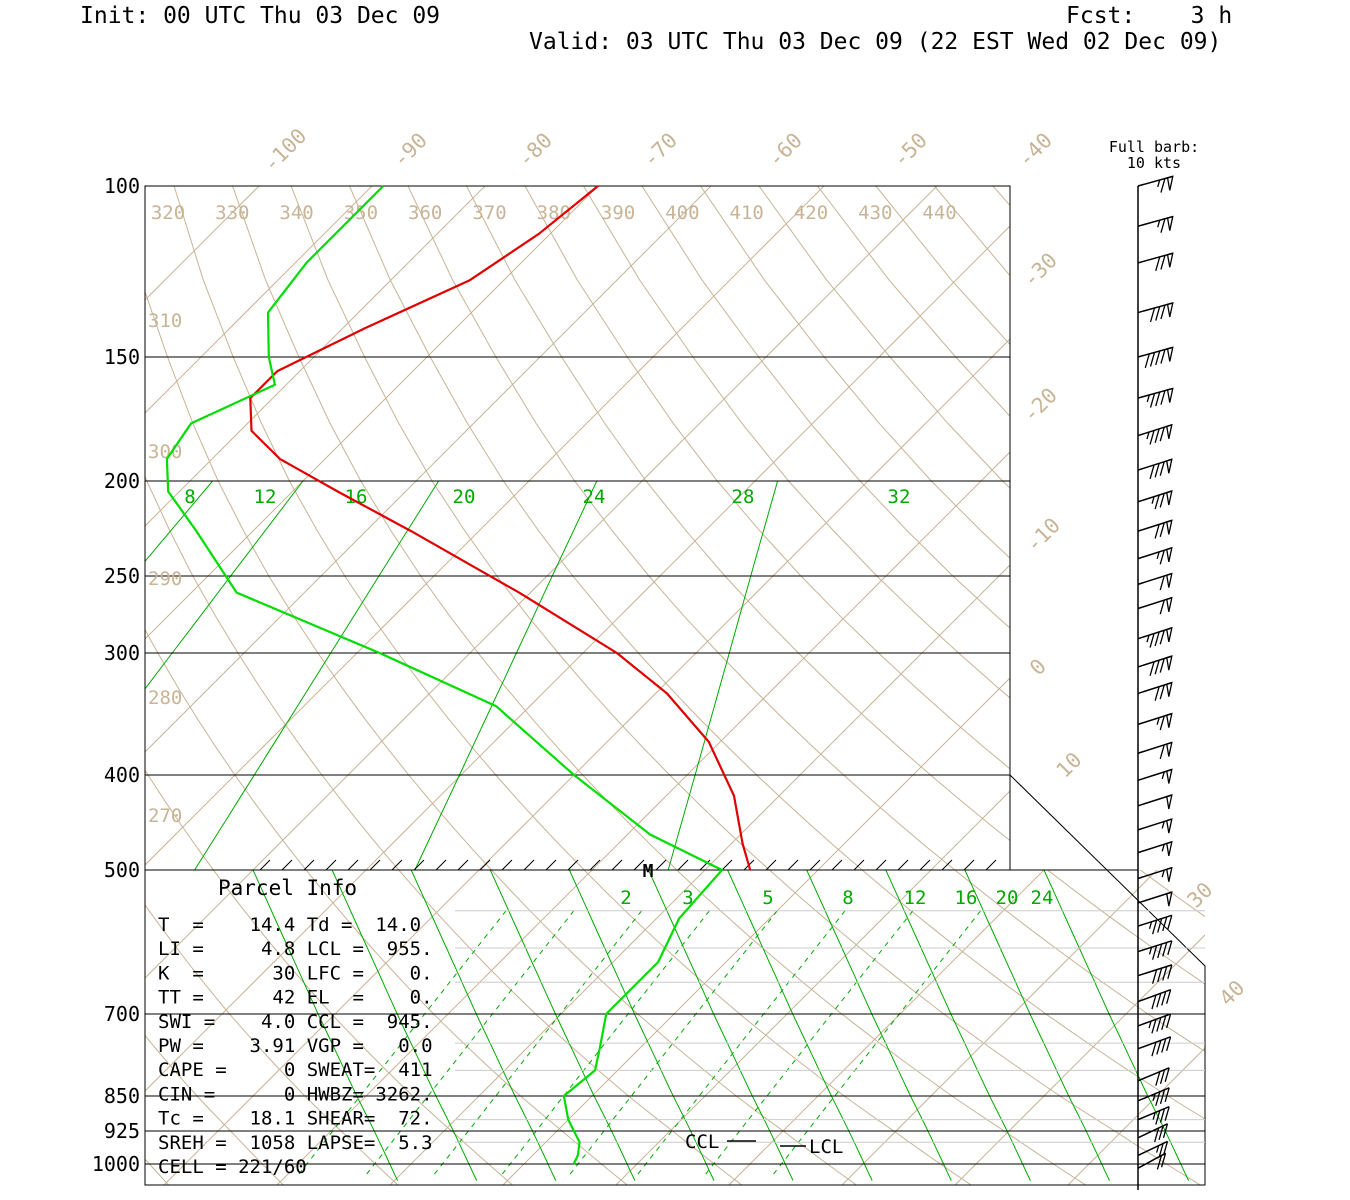 The width and height of the screenshot is (1350, 1200). What do you see at coordinates (899, 497) in the screenshot?
I see `mixing-ratio-label: 32` at bounding box center [899, 497].